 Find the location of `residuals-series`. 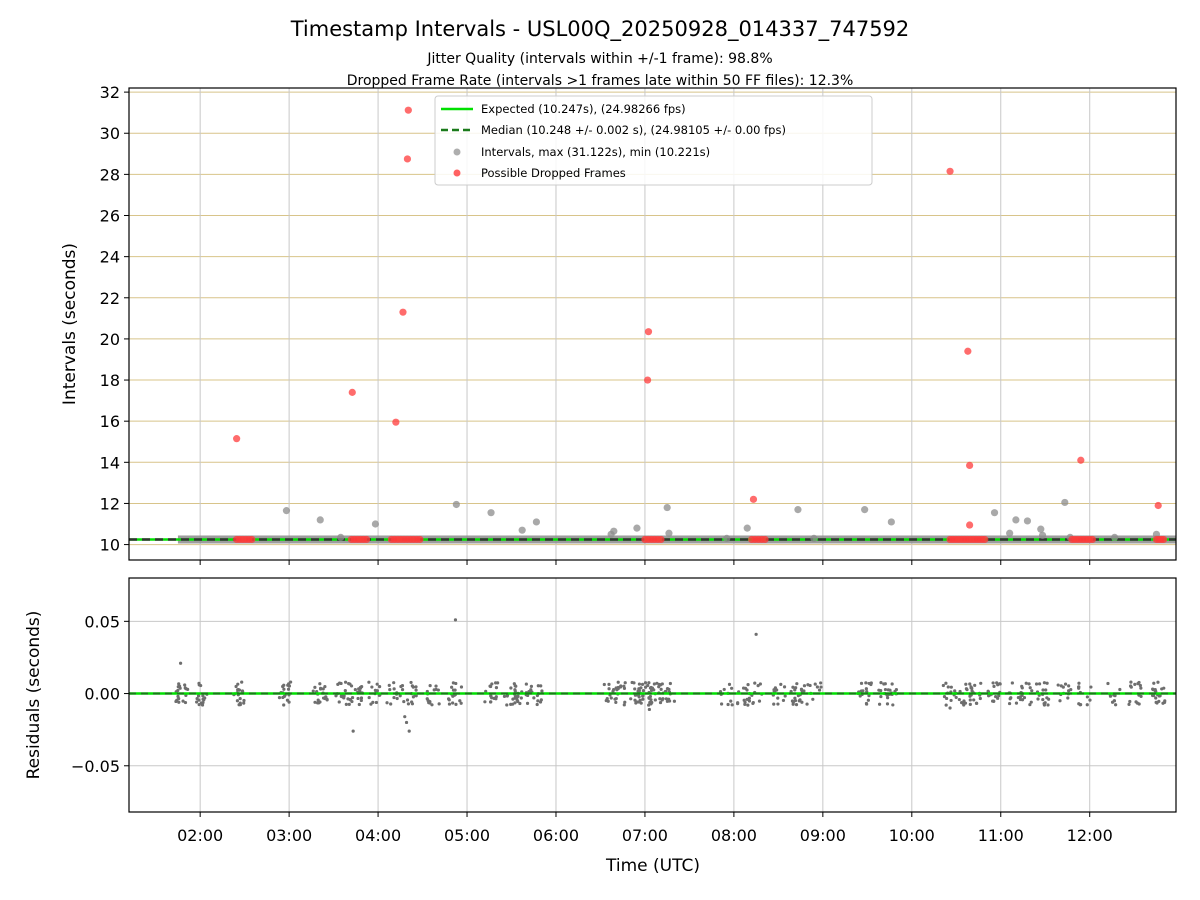

residuals-series is located at coordinates (652, 675).